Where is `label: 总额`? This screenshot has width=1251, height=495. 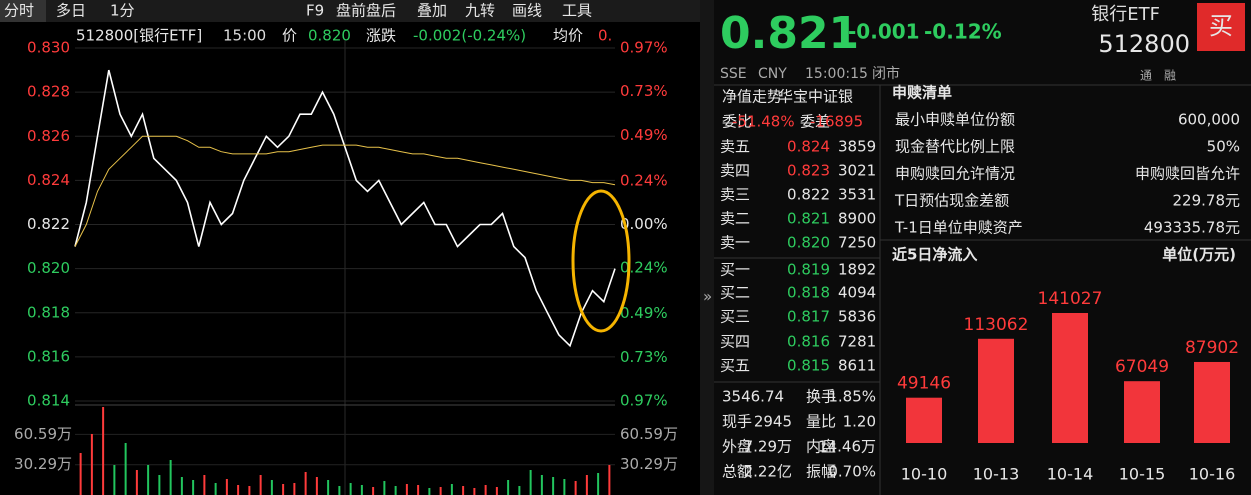 label: 总额 is located at coordinates (737, 472).